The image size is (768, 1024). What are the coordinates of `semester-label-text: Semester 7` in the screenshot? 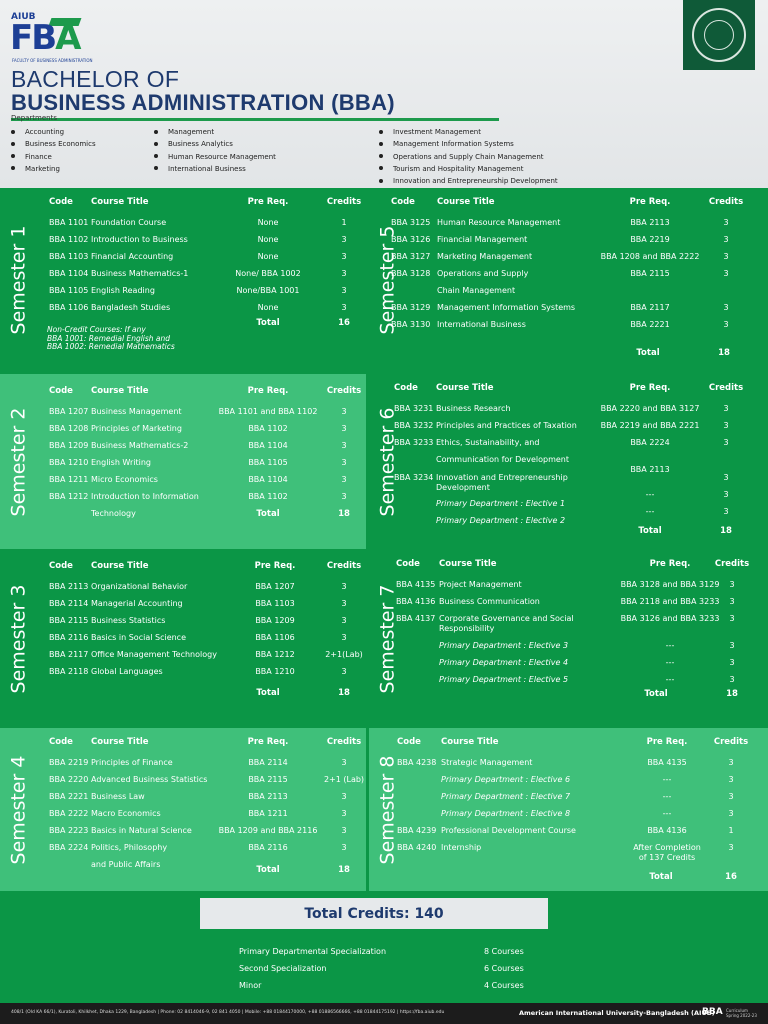 It's located at (387, 638).